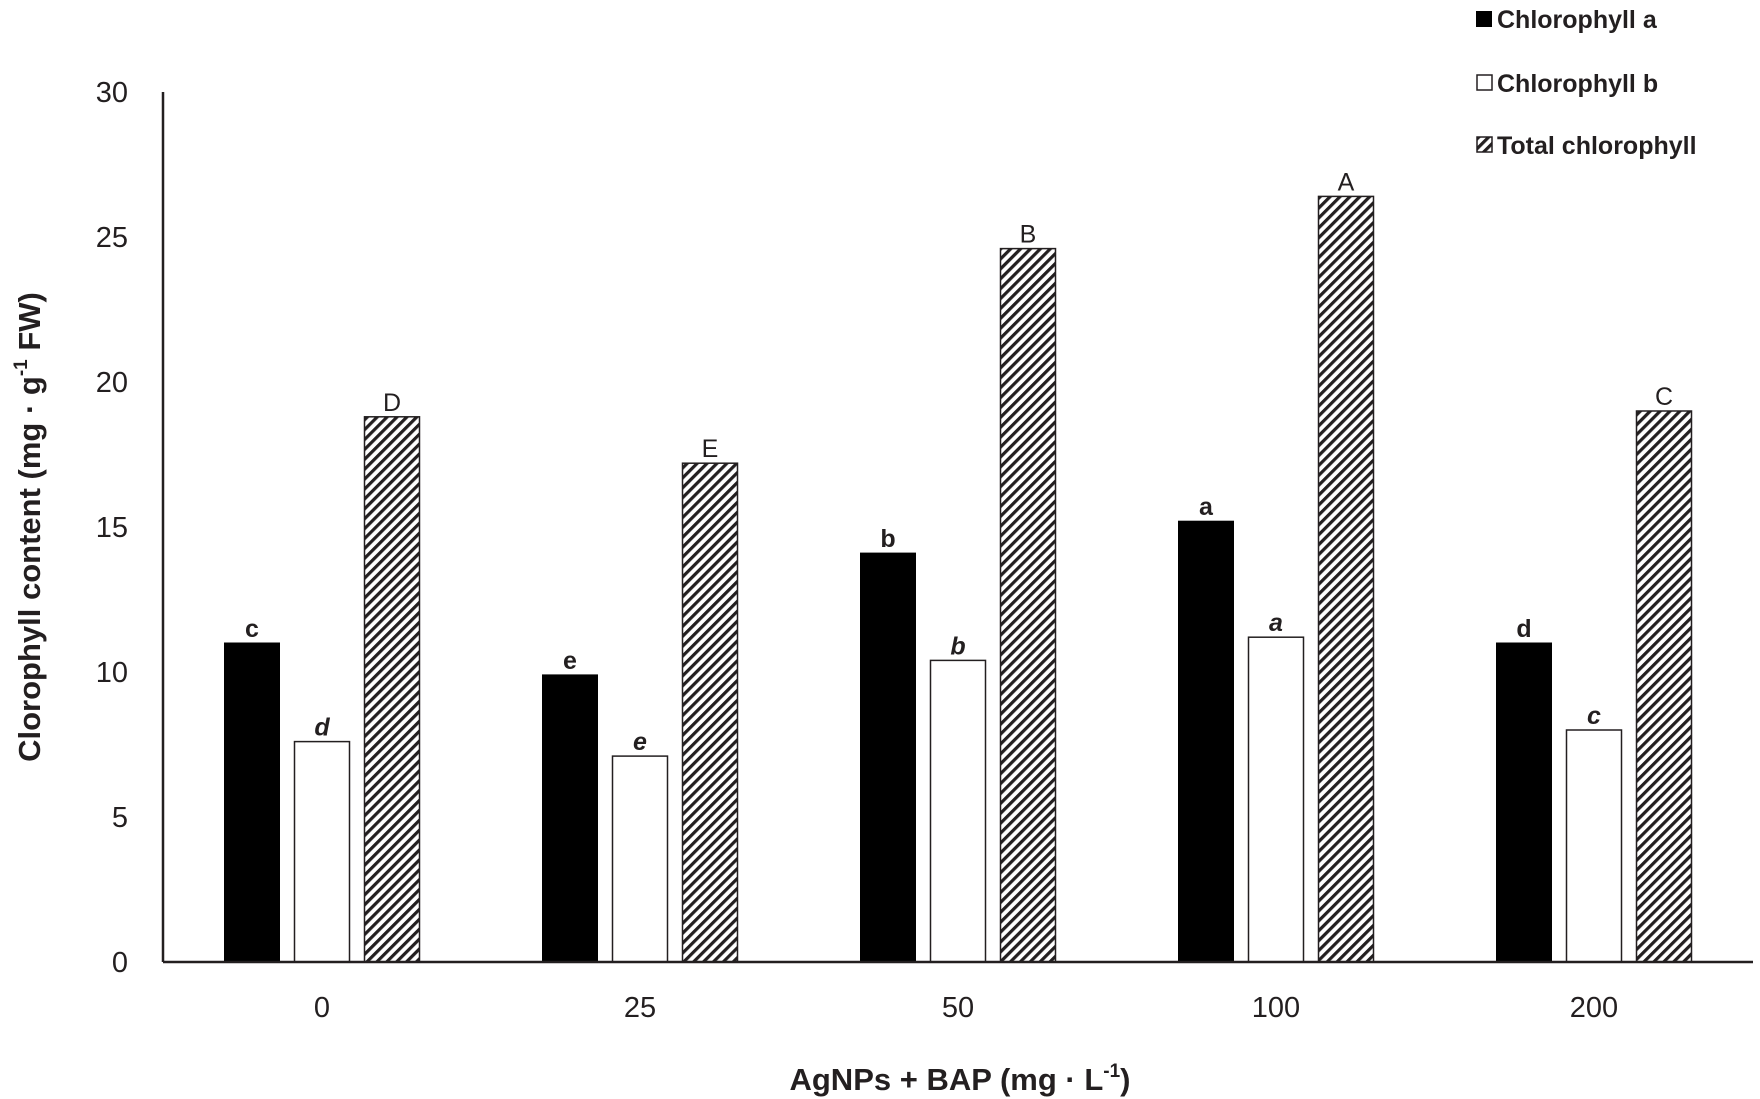  Describe the element at coordinates (112, 93) in the screenshot. I see `y-tick-label-30: 30` at that location.